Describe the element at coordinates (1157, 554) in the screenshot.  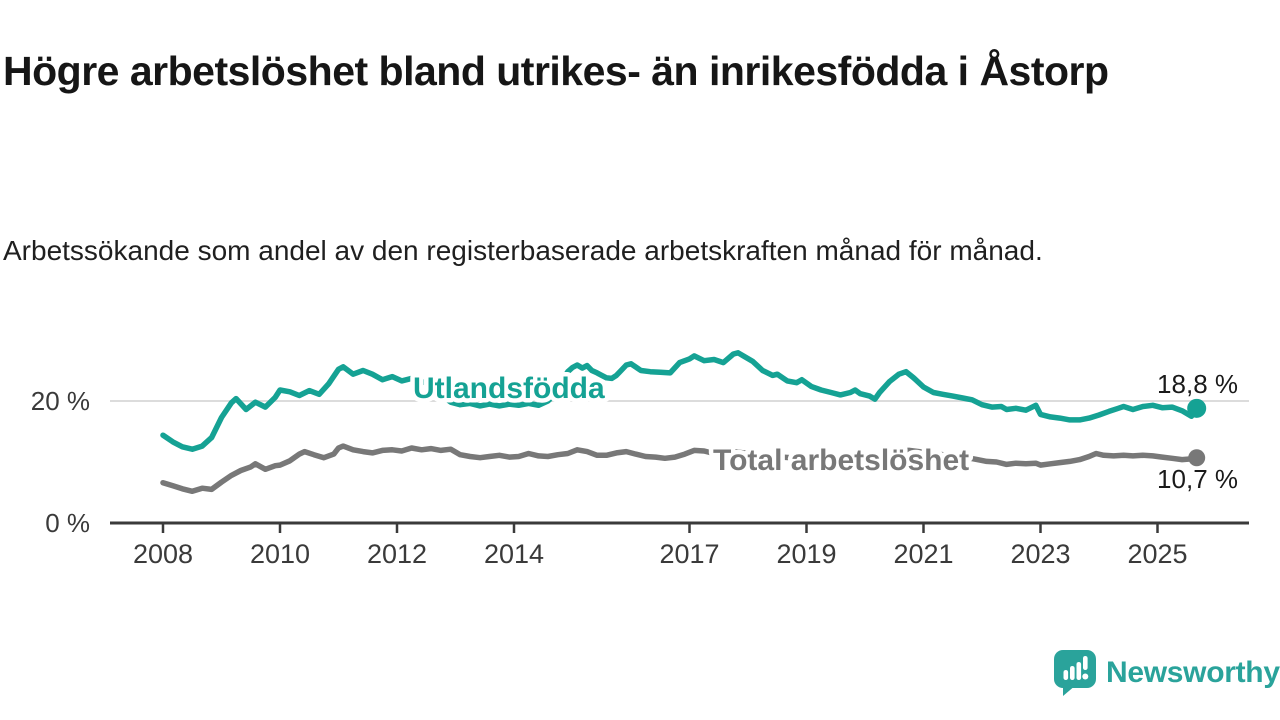
I see `x-tick-label-2025: 2025` at that location.